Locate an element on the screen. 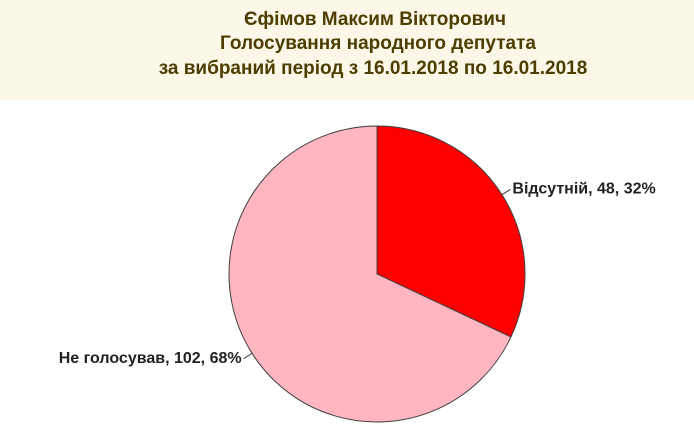 This screenshot has height=433, width=694. pie-slice is located at coordinates (451, 231).